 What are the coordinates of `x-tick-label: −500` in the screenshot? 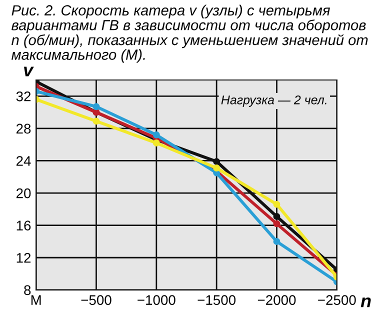 It's located at (96, 300).